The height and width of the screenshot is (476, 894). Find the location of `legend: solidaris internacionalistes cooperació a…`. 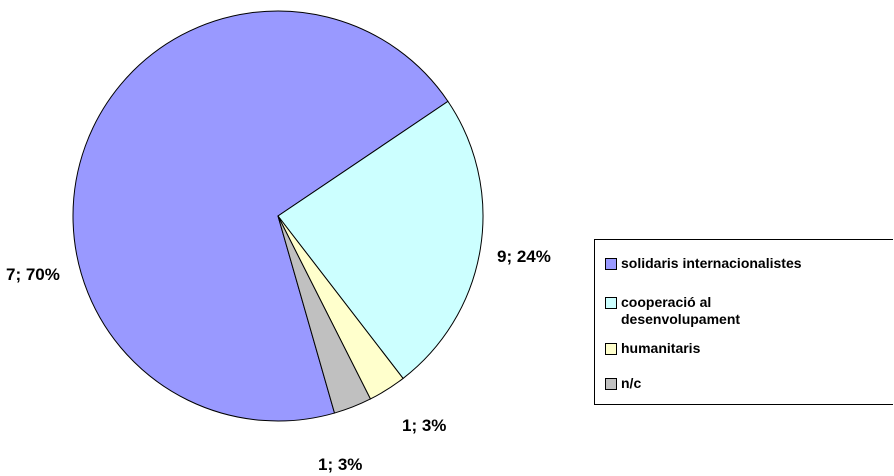

legend: solidaris internacionalistes cooperació a… is located at coordinates (743, 322).